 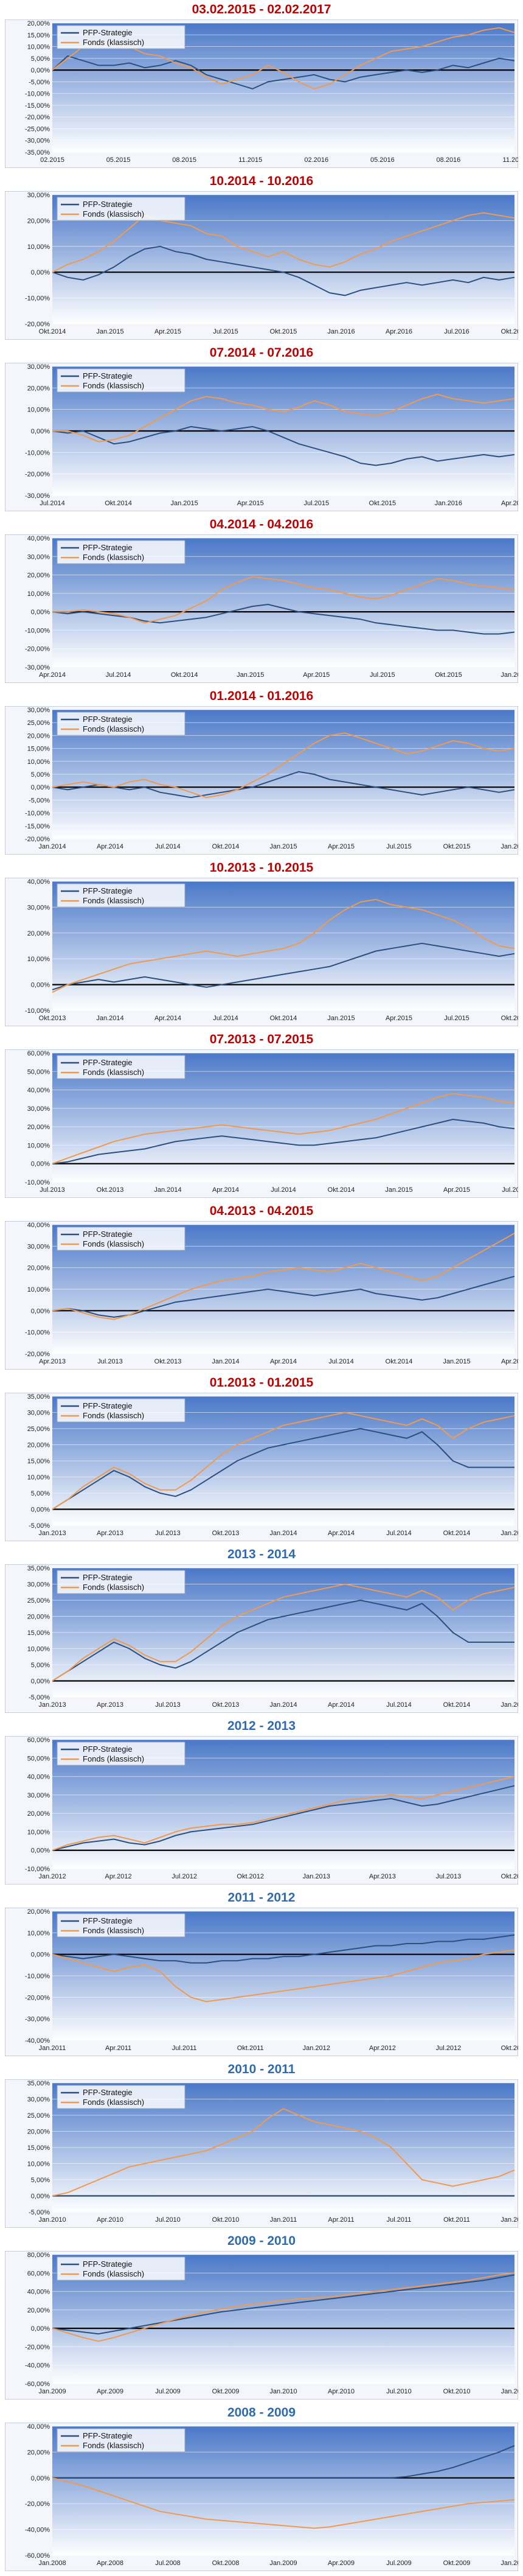 What do you see at coordinates (283, 2220) in the screenshot?
I see `x-tick-label: Jan.2011` at bounding box center [283, 2220].